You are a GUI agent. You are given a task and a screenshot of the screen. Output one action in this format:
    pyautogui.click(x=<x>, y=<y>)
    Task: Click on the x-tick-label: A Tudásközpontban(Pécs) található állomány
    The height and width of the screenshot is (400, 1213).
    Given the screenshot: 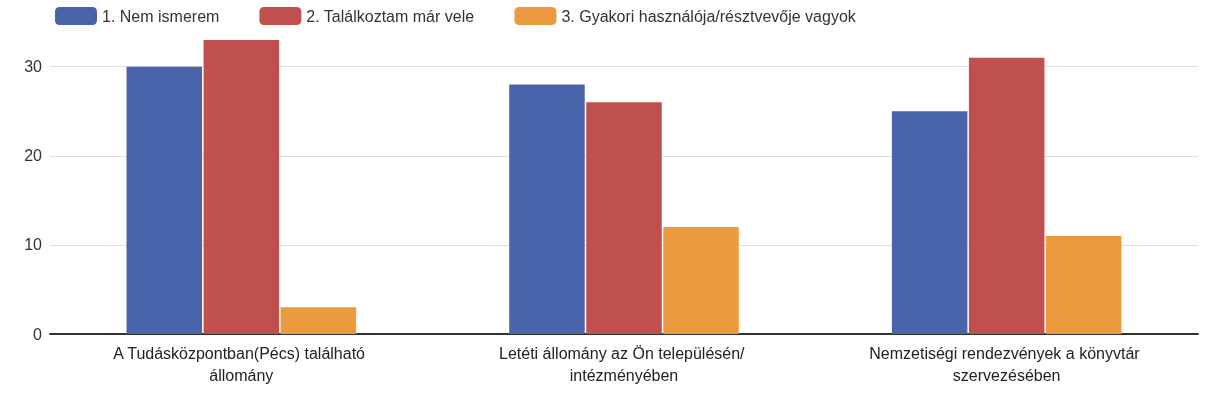 What is the action you would take?
    pyautogui.click(x=241, y=364)
    